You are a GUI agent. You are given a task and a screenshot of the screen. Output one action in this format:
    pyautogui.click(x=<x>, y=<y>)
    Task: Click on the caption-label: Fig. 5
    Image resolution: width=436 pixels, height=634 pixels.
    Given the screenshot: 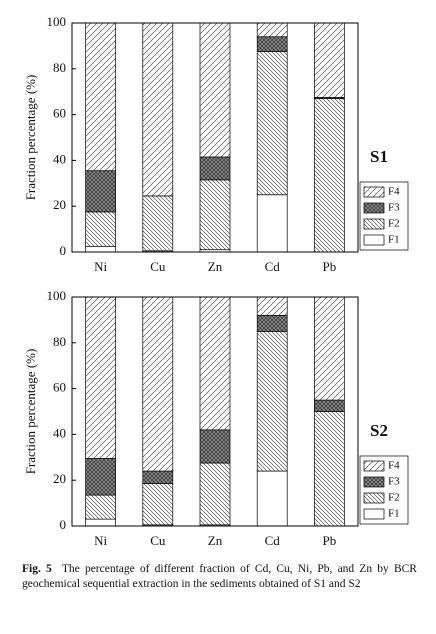 What is the action you would take?
    pyautogui.click(x=37, y=569)
    